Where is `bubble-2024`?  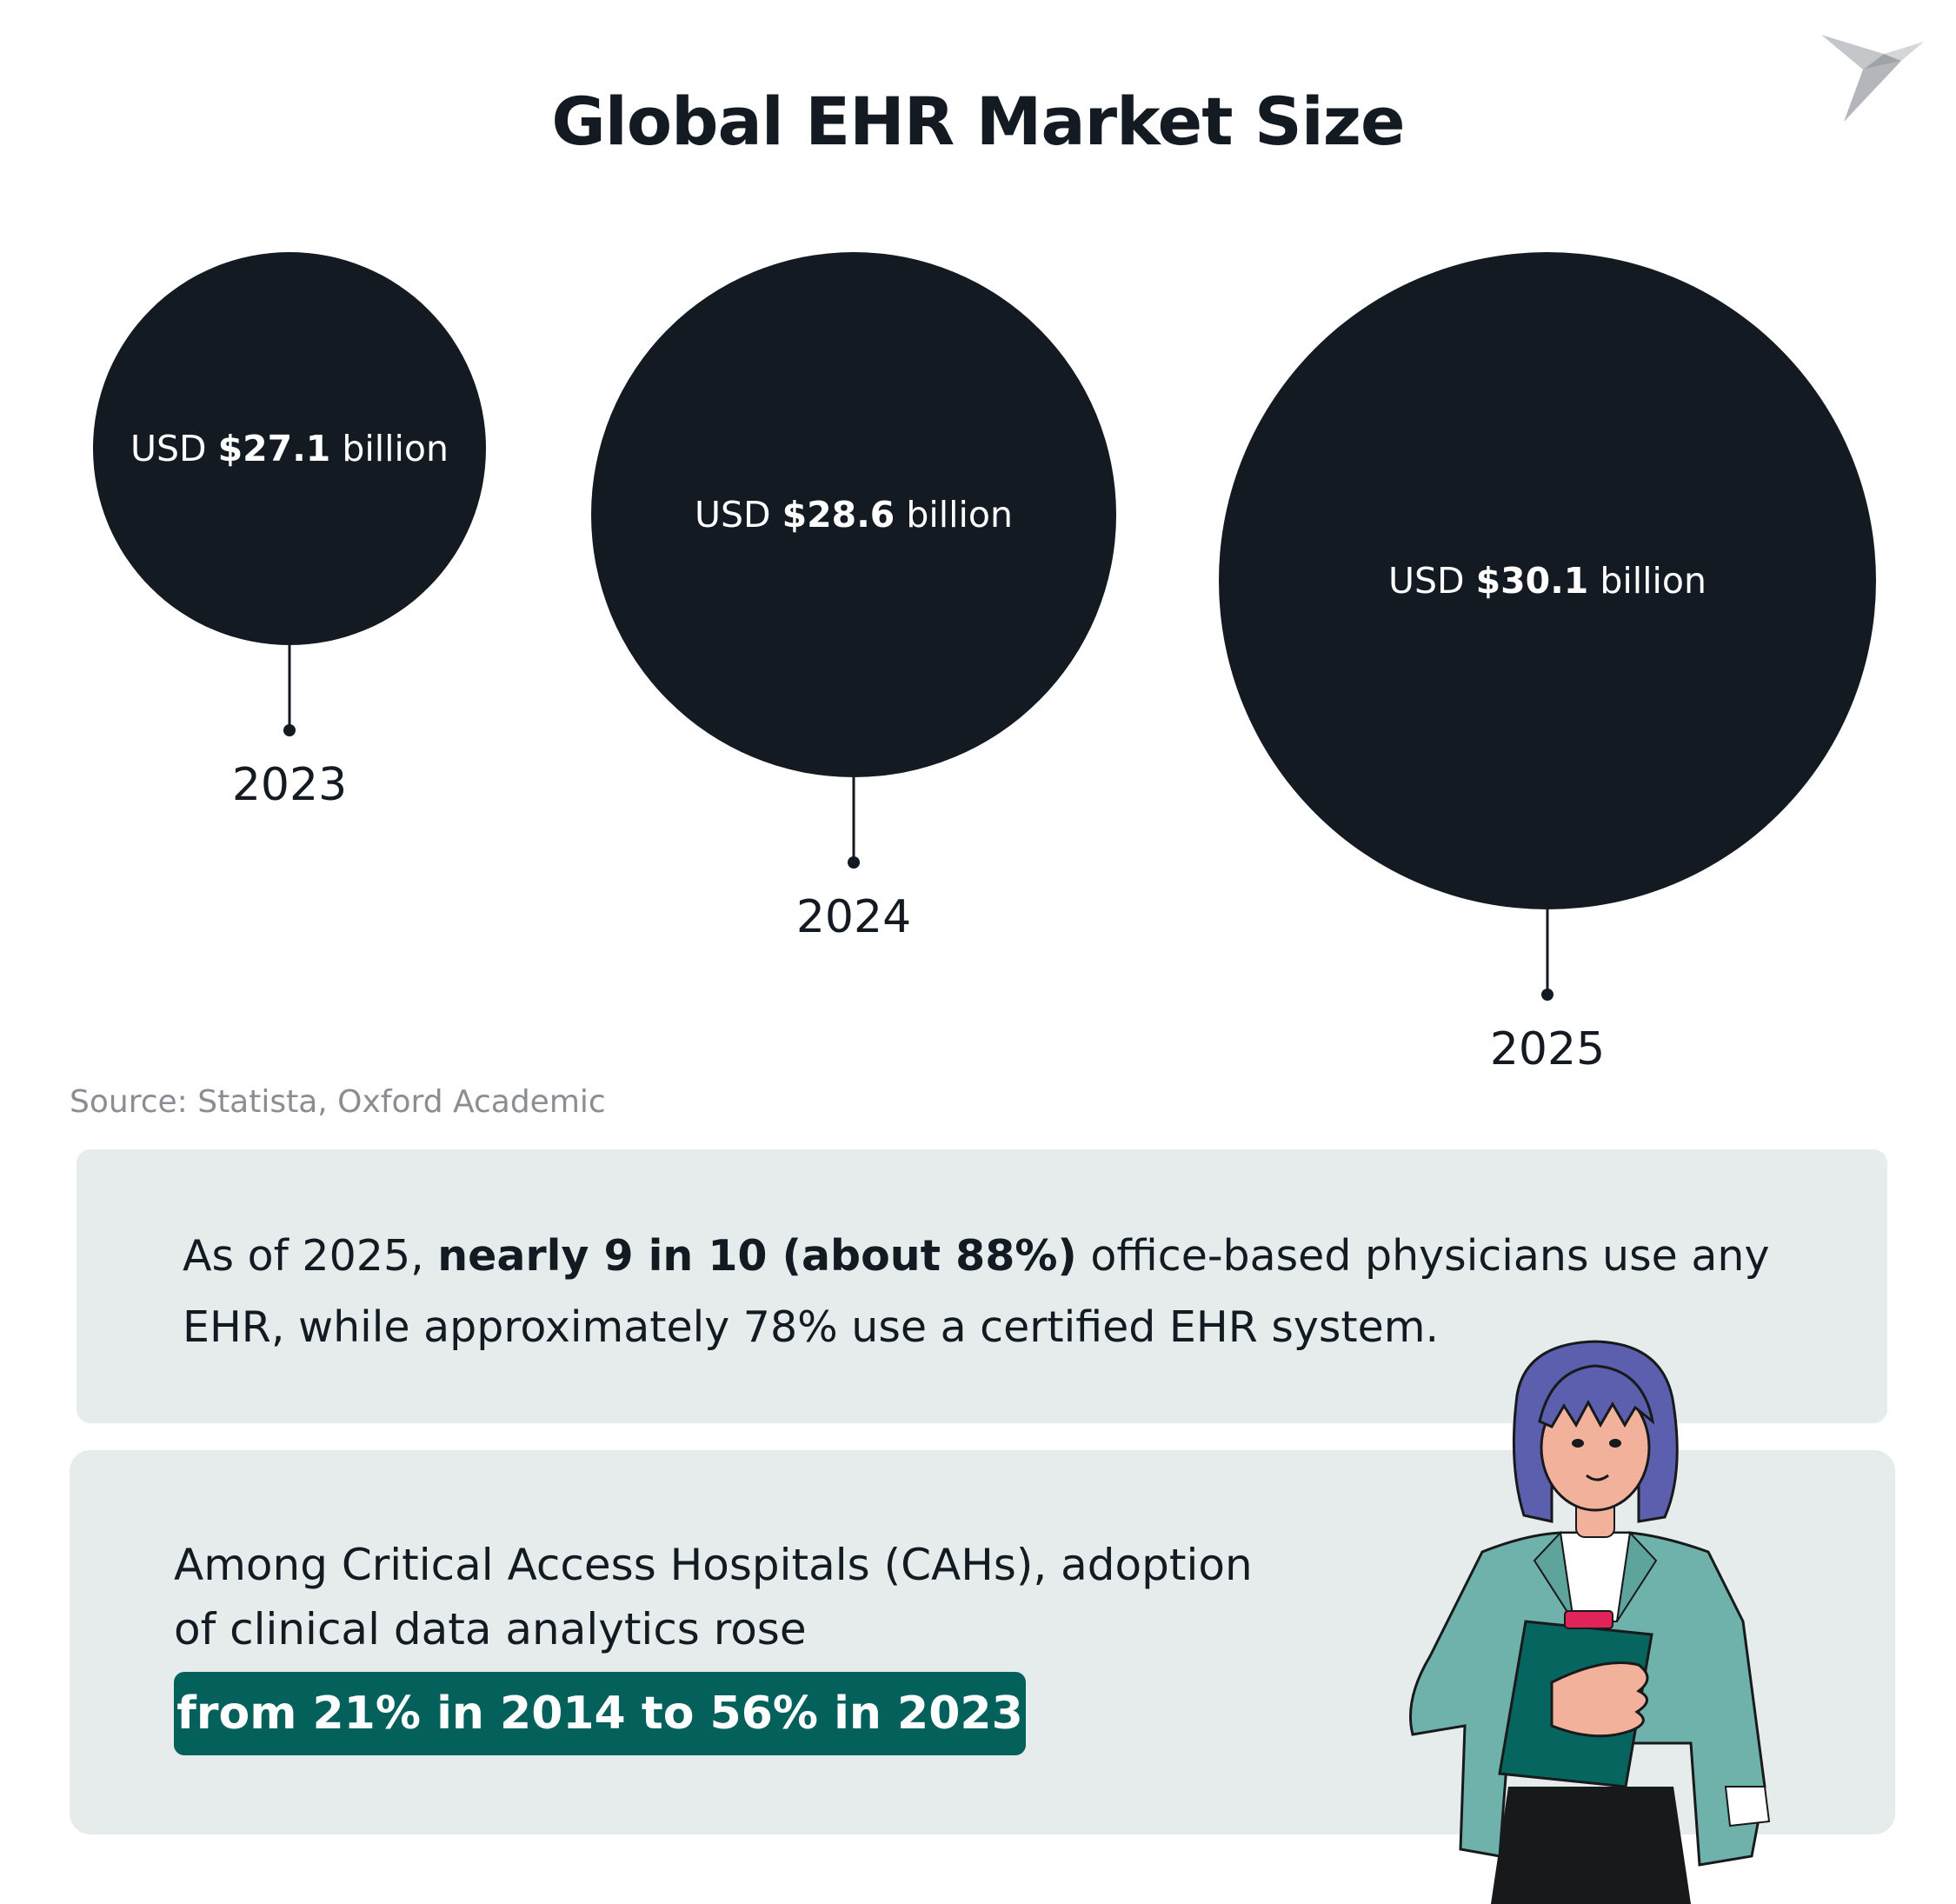 bubble-2024 is located at coordinates (853, 514).